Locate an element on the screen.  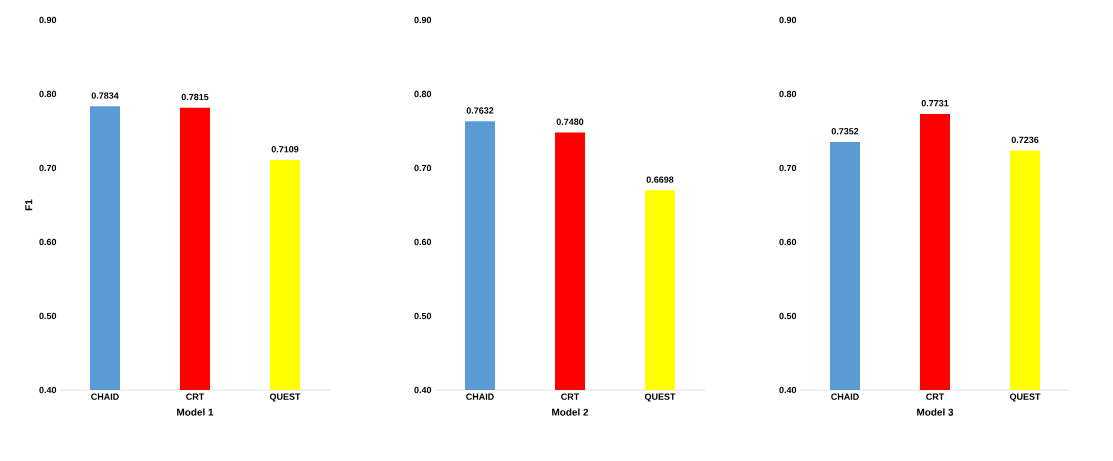
data-label: 0.7632 is located at coordinates (480, 110).